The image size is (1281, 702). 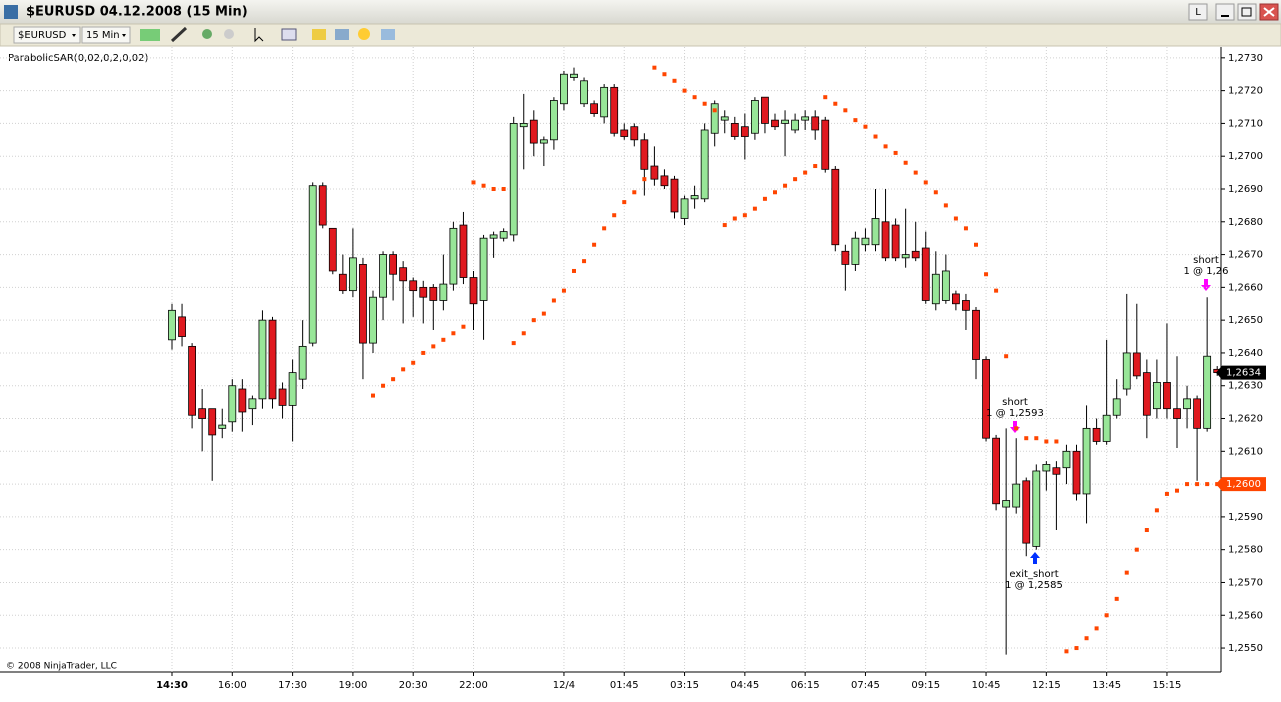 I want to click on trade-annotation: short, so click(x=1015, y=402).